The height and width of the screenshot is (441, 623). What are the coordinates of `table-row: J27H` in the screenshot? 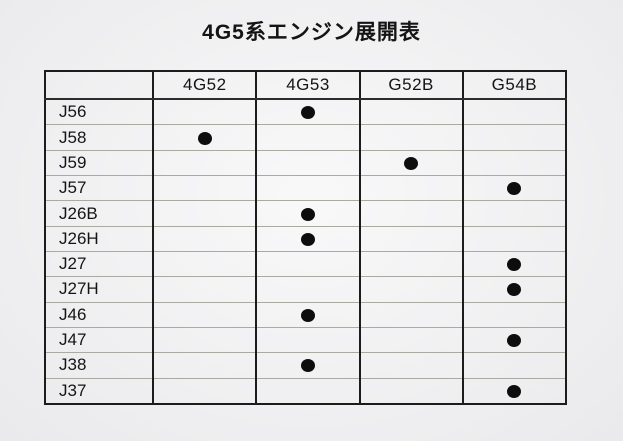 It's located at (305, 289).